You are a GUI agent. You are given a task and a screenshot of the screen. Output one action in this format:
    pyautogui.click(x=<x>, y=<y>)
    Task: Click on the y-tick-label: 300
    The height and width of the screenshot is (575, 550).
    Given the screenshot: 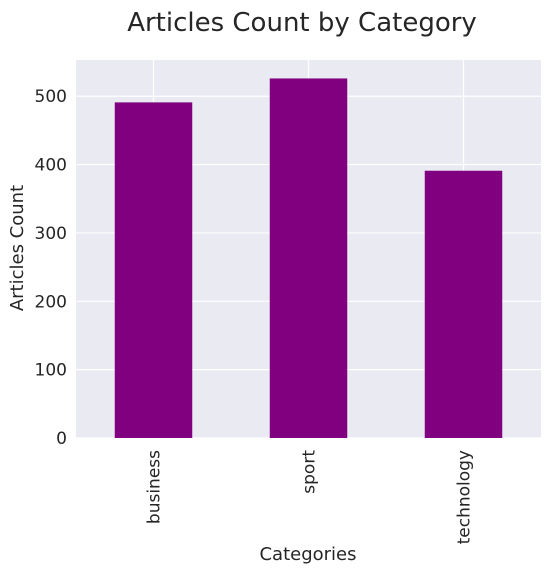 What is the action you would take?
    pyautogui.click(x=51, y=234)
    